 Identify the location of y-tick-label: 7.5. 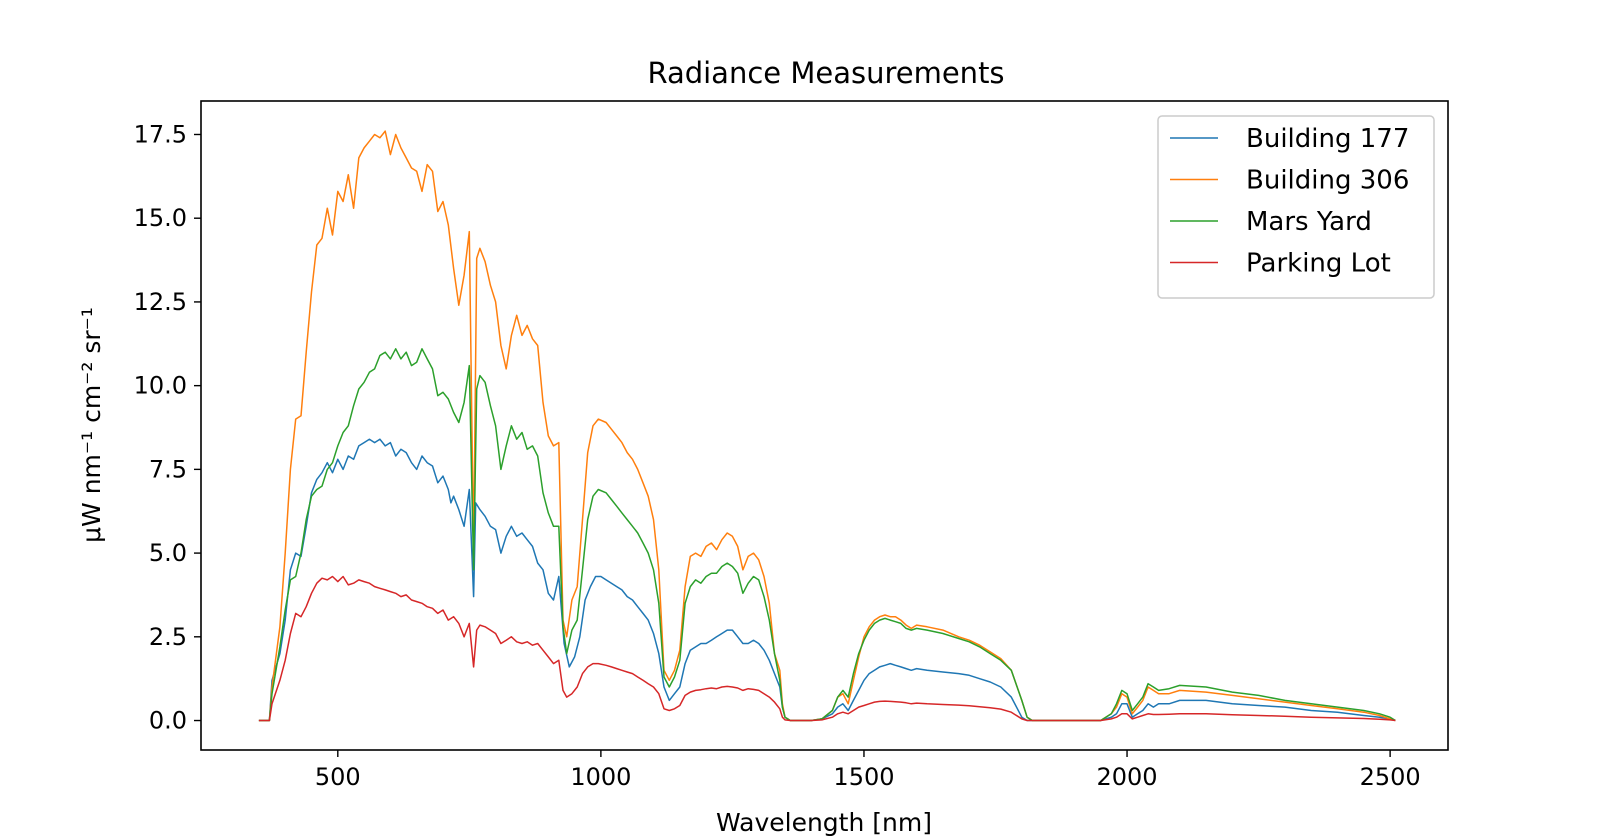
(168, 469).